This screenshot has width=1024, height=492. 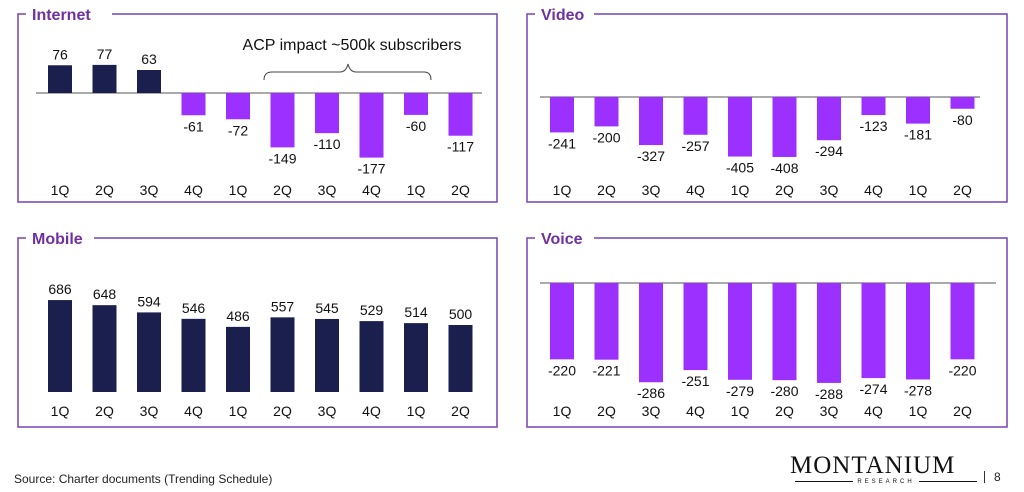 What do you see at coordinates (352, 45) in the screenshot?
I see `annotation: ACP impact ~500k subscribers` at bounding box center [352, 45].